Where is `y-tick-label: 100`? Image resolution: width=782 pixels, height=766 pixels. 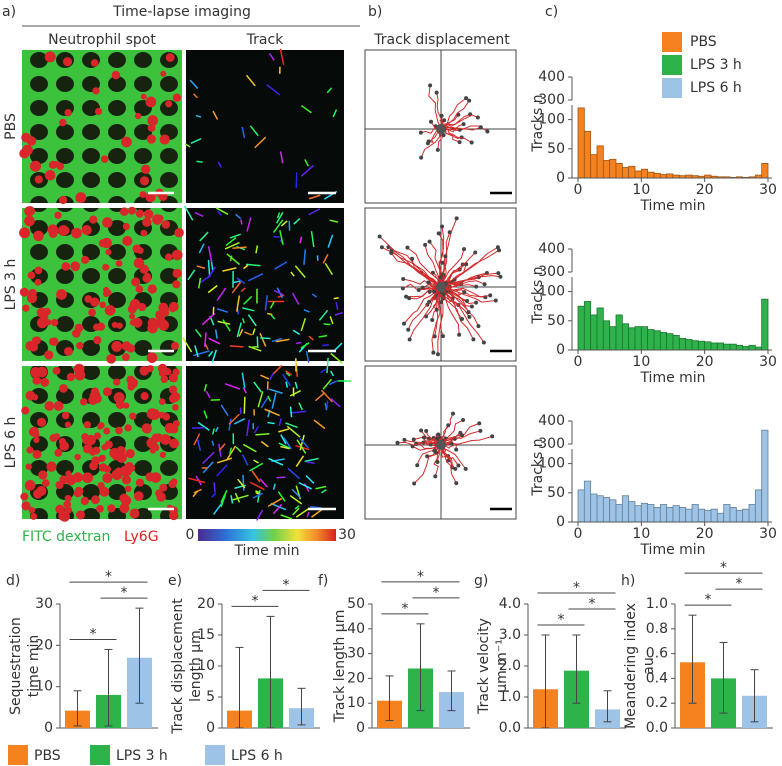 y-tick-label: 100 is located at coordinates (551, 292).